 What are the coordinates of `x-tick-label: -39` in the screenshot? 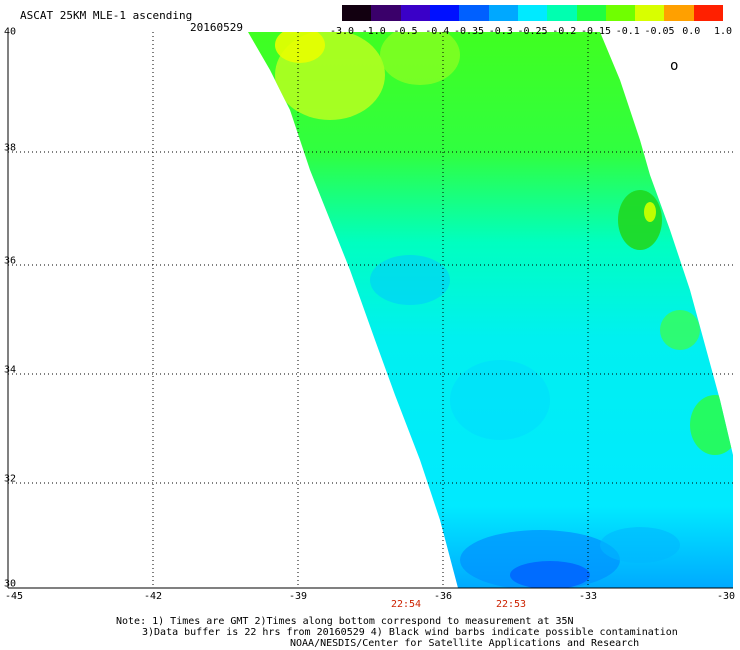 It's located at (298, 596).